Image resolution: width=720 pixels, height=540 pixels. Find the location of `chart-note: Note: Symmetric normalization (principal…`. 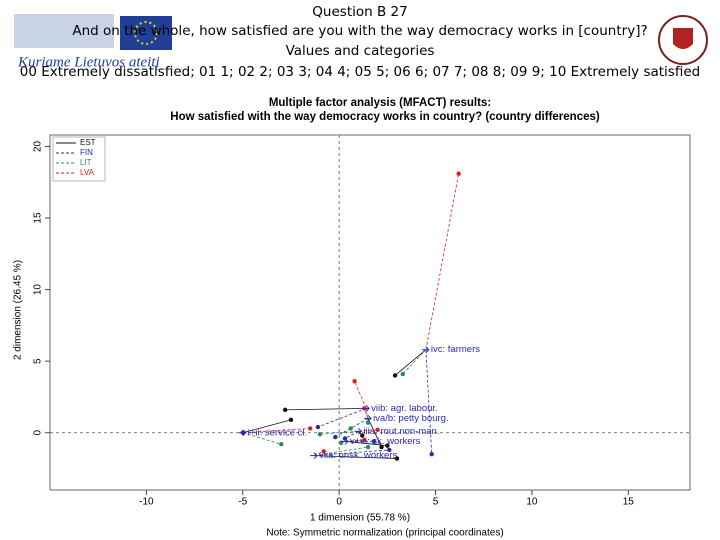

chart-note: Note: Symmetric normalization (principal… is located at coordinates (384, 533).